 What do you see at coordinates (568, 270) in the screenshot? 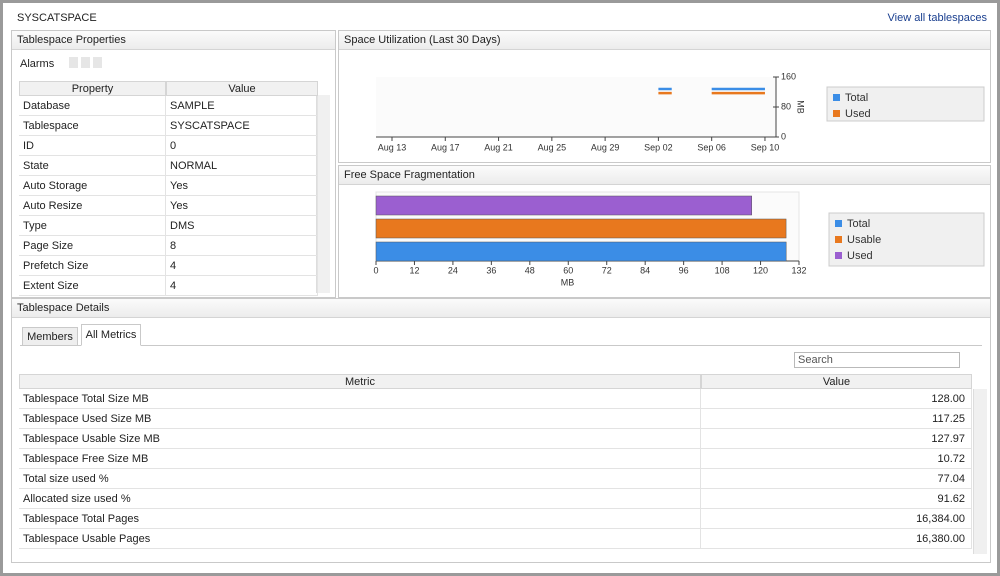
I see `x-tick-label: 60` at bounding box center [568, 270].